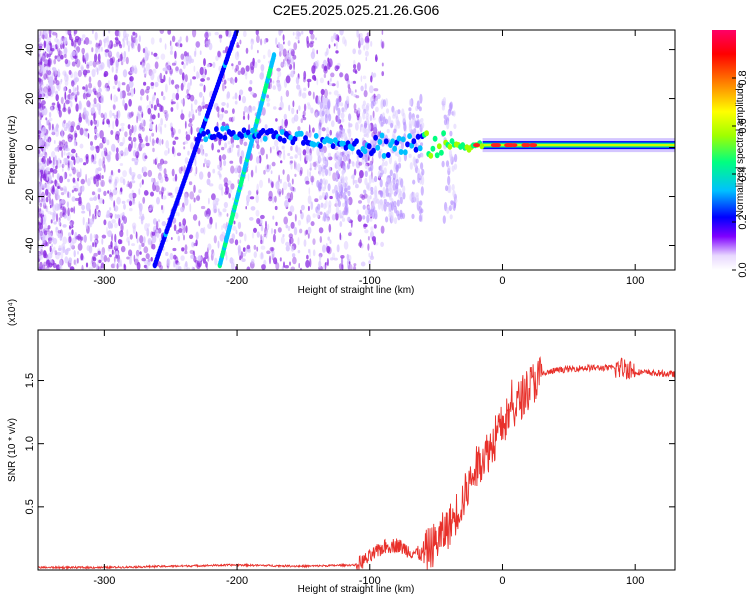 Image resolution: width=750 pixels, height=600 pixels. I want to click on colorbar-tick-label: 0.0, so click(743, 269).